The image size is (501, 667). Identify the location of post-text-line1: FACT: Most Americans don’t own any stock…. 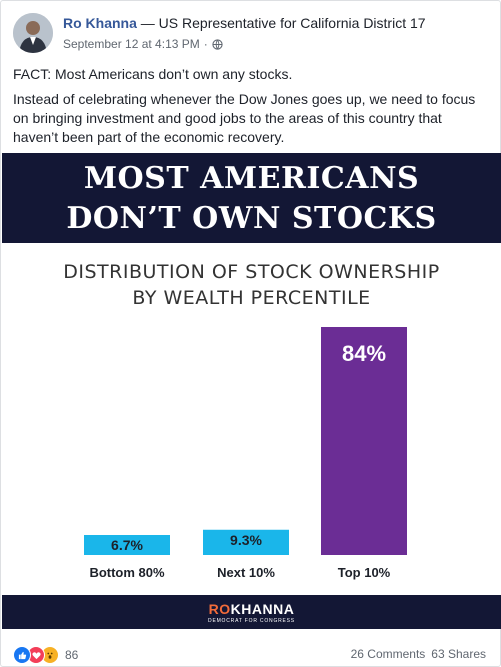
(153, 74).